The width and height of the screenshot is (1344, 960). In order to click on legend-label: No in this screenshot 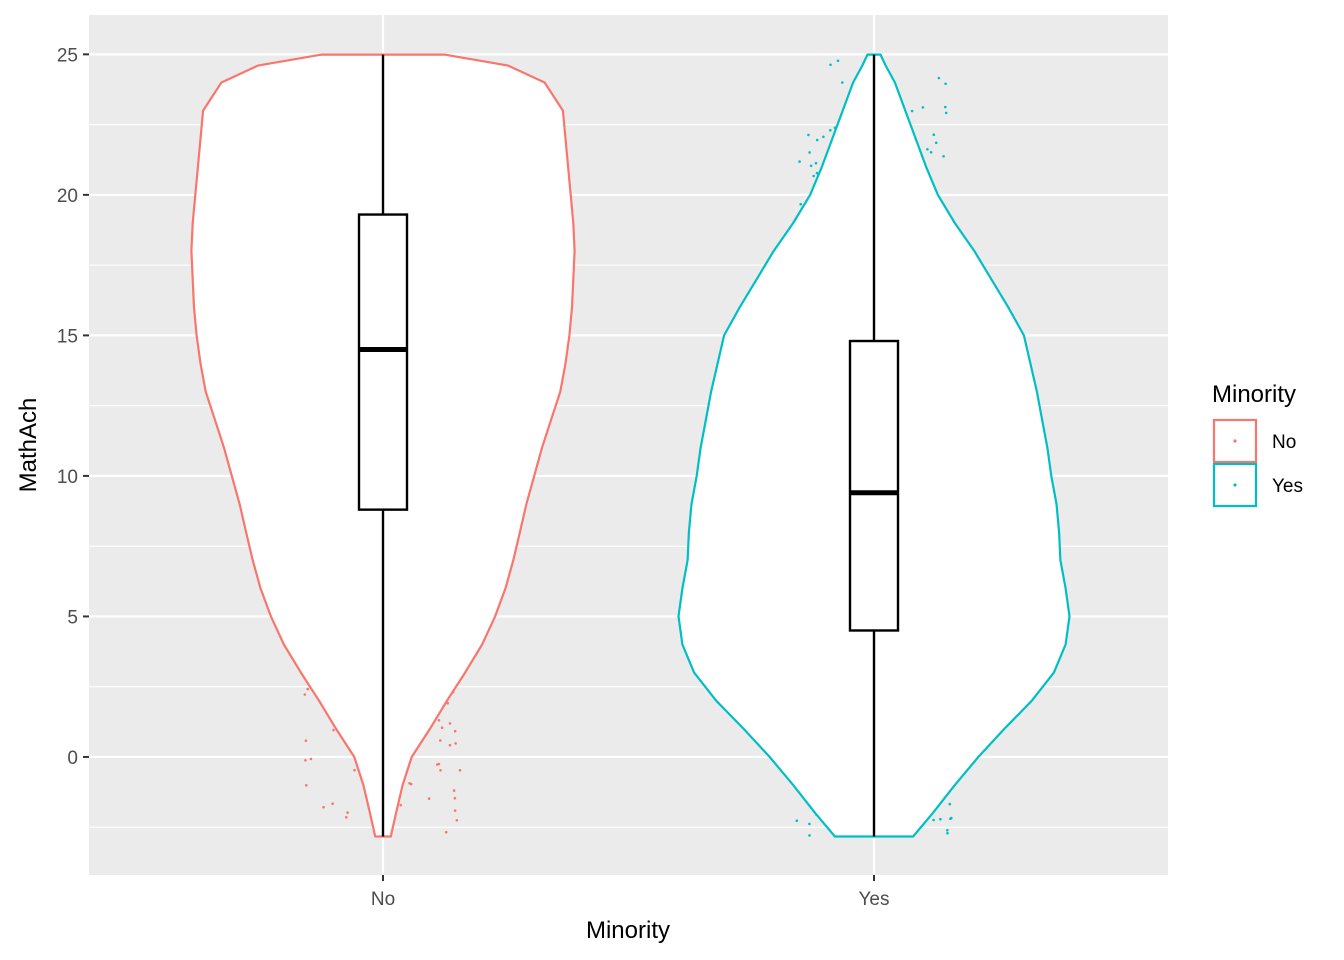, I will do `click(1284, 442)`.